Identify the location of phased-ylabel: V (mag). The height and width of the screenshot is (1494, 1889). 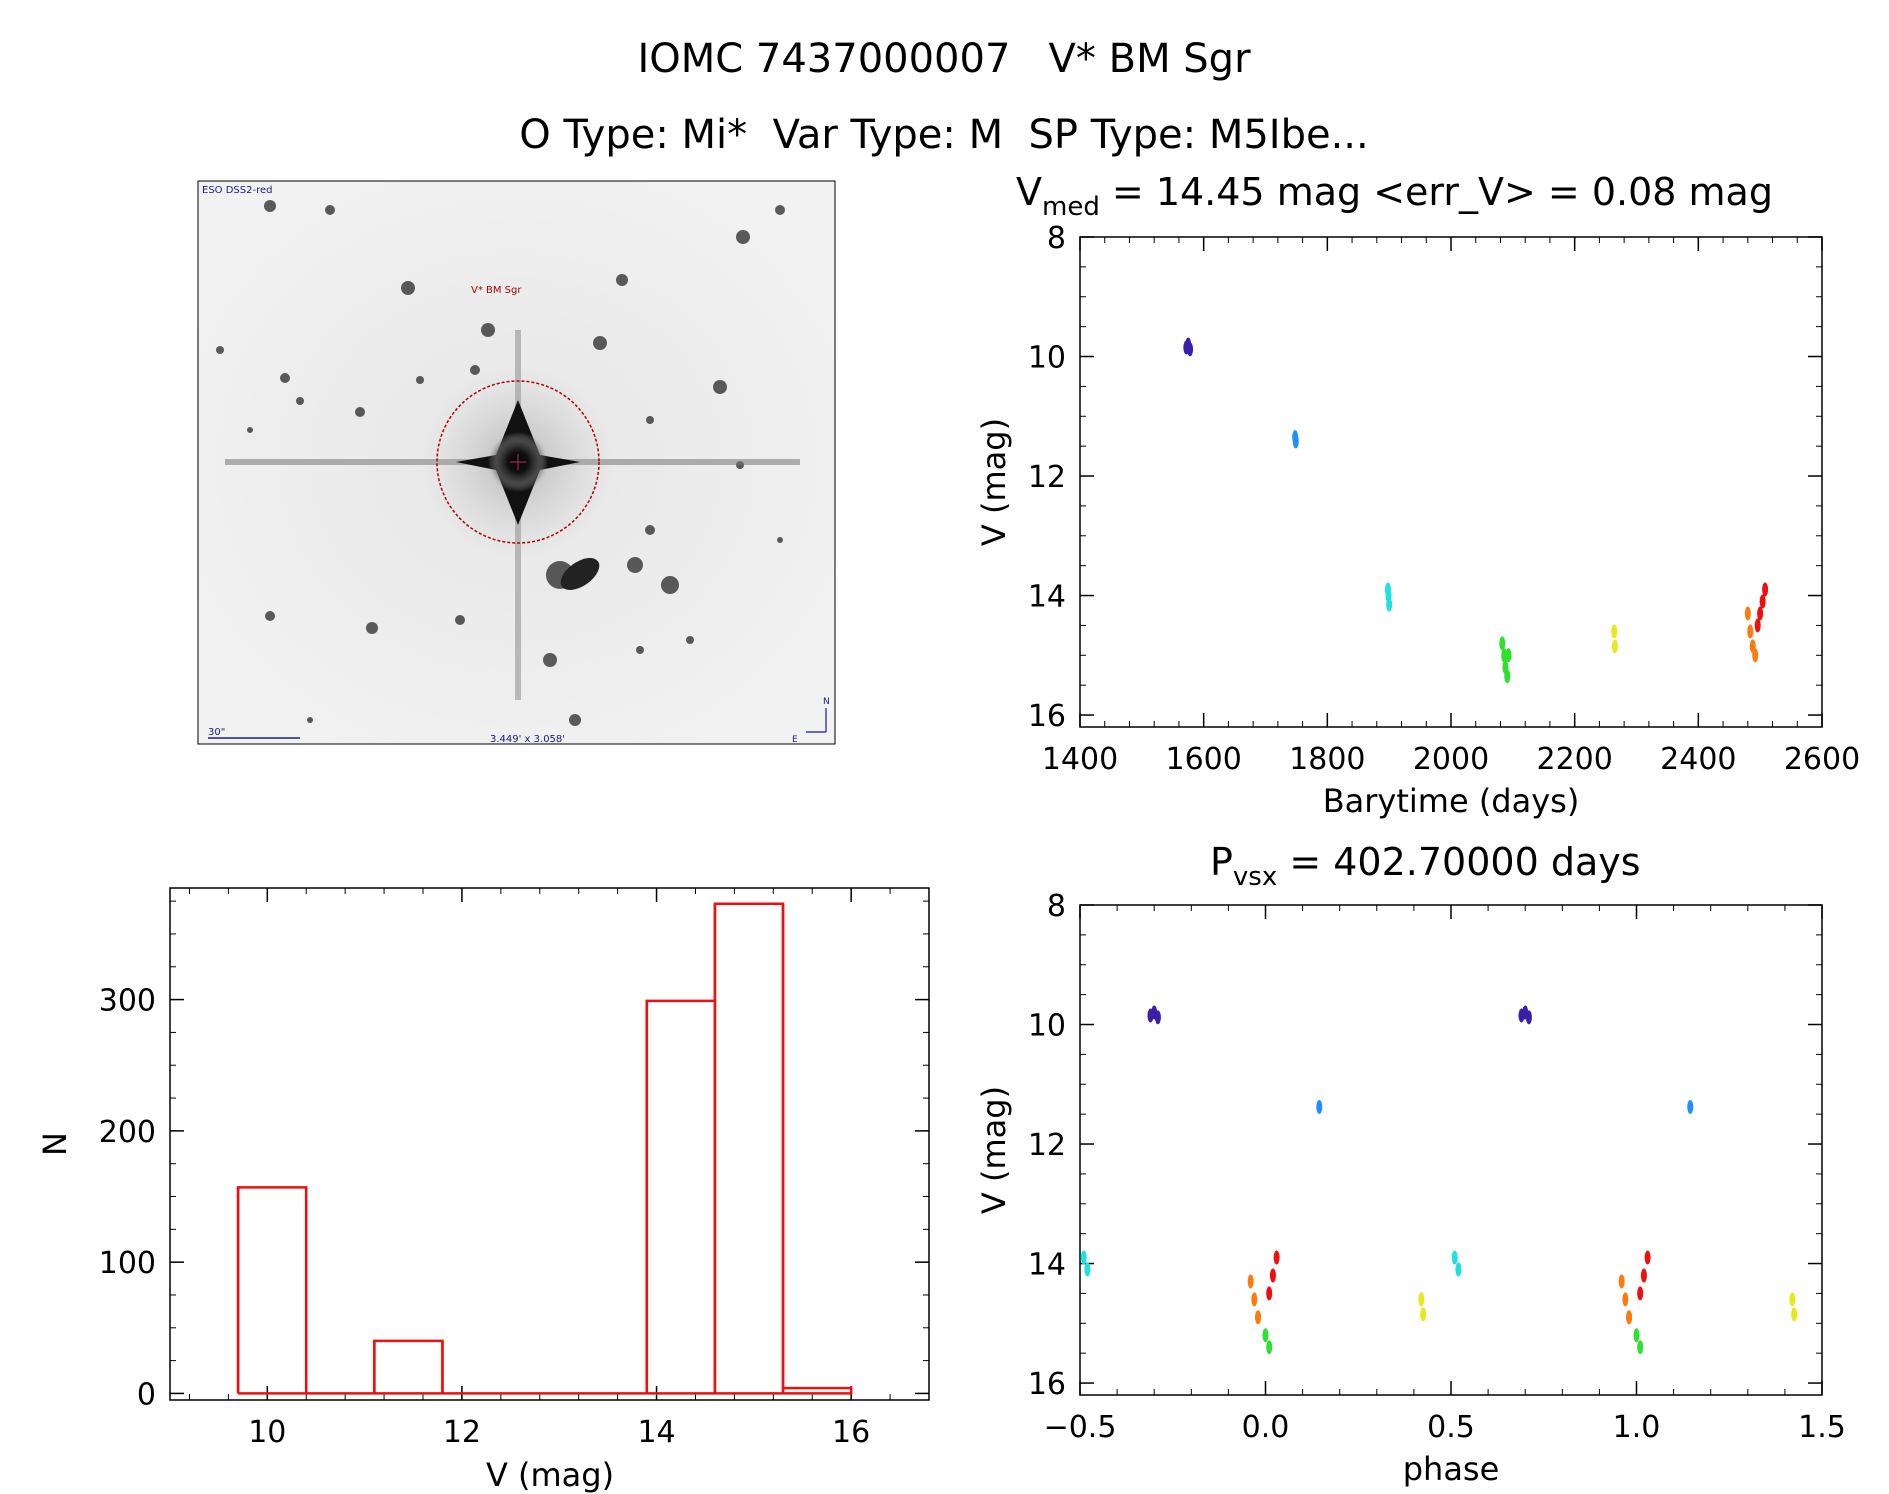
(994, 1150).